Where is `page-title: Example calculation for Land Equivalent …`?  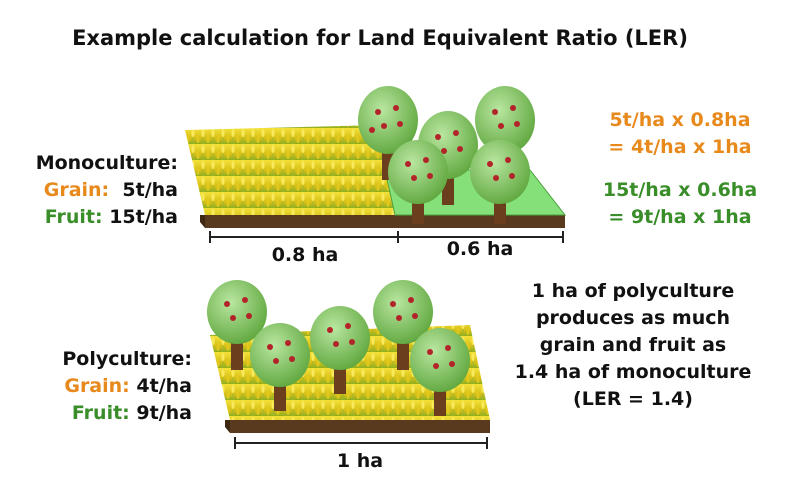
page-title: Example calculation for Land Equivalent … is located at coordinates (380, 38).